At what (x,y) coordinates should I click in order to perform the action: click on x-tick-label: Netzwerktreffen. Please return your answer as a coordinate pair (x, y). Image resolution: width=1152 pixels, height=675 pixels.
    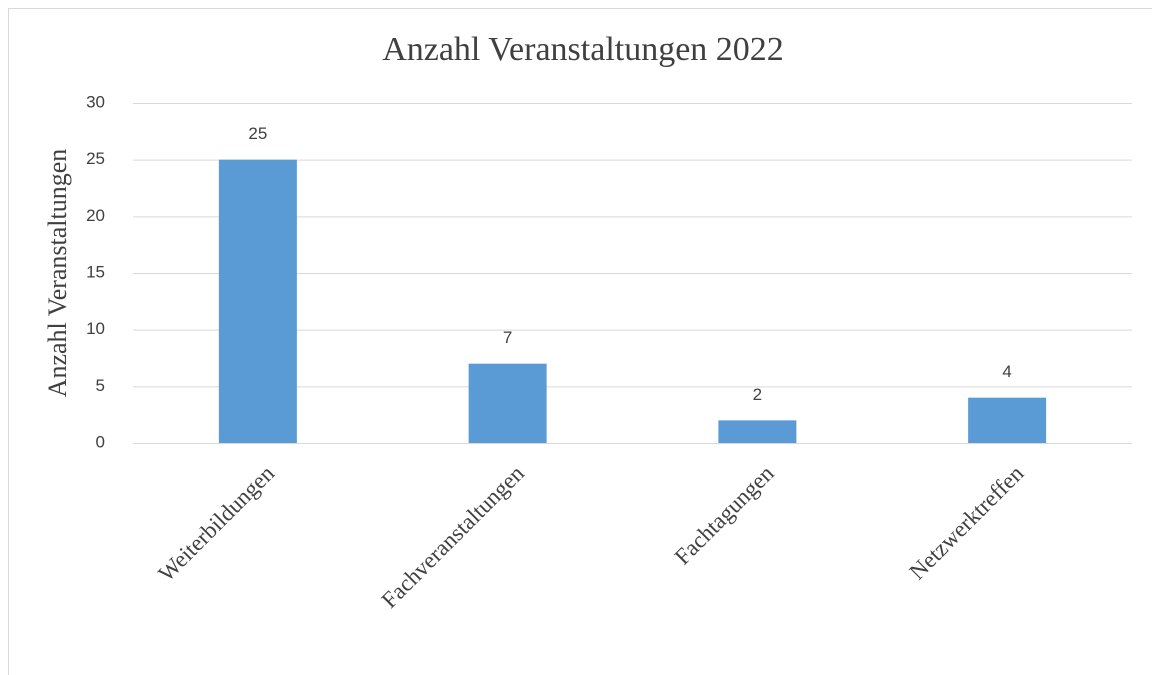
    Looking at the image, I should click on (966, 522).